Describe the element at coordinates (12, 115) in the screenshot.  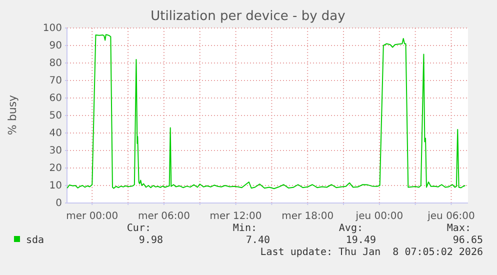
I see `y-axis-title: % busy` at that location.